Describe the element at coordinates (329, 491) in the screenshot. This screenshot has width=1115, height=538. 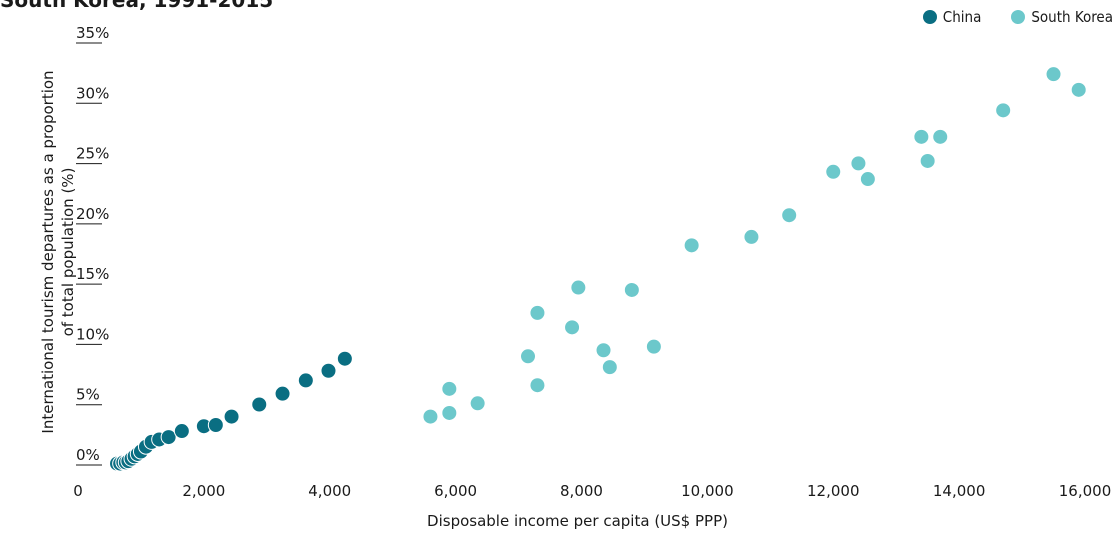
I see `x-tick-label: 4,000` at that location.